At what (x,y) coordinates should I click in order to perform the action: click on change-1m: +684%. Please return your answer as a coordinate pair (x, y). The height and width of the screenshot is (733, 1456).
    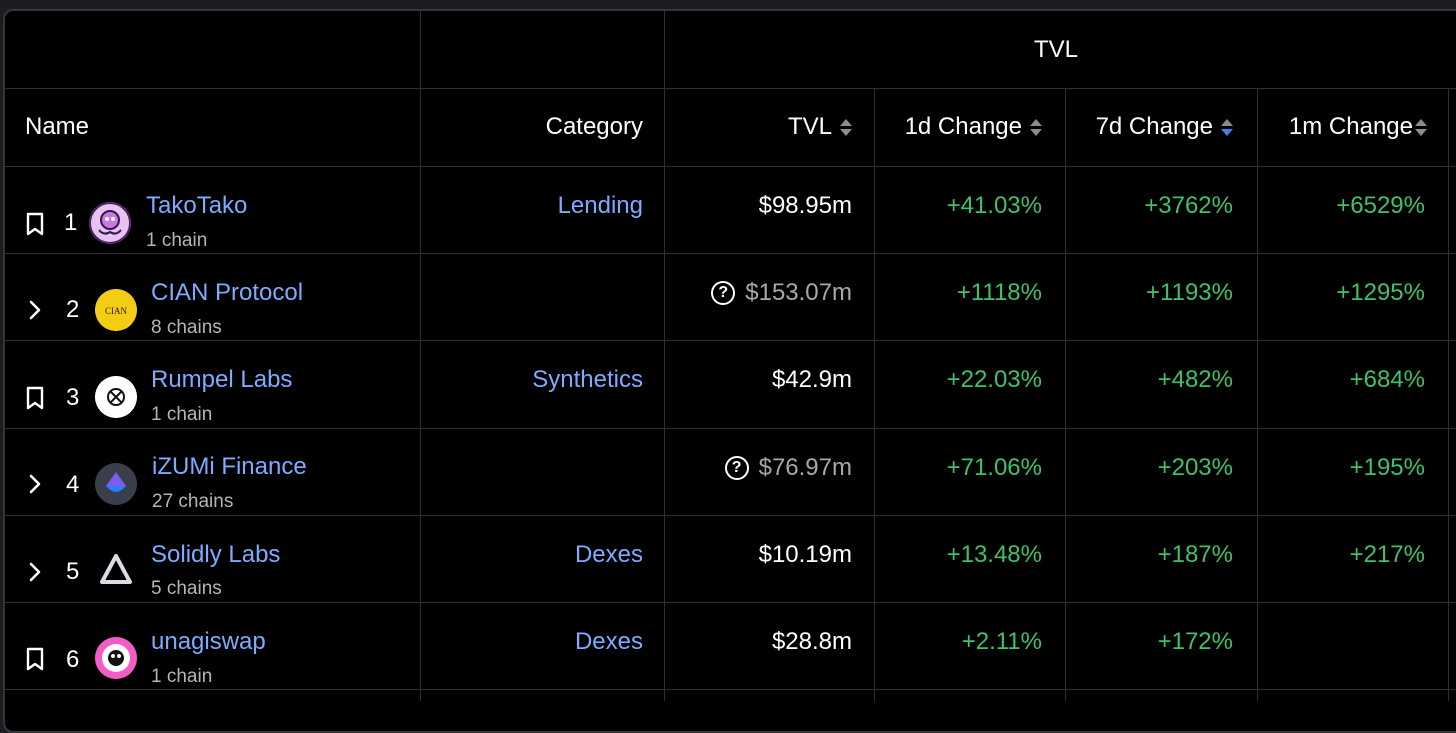
    Looking at the image, I should click on (1387, 379).